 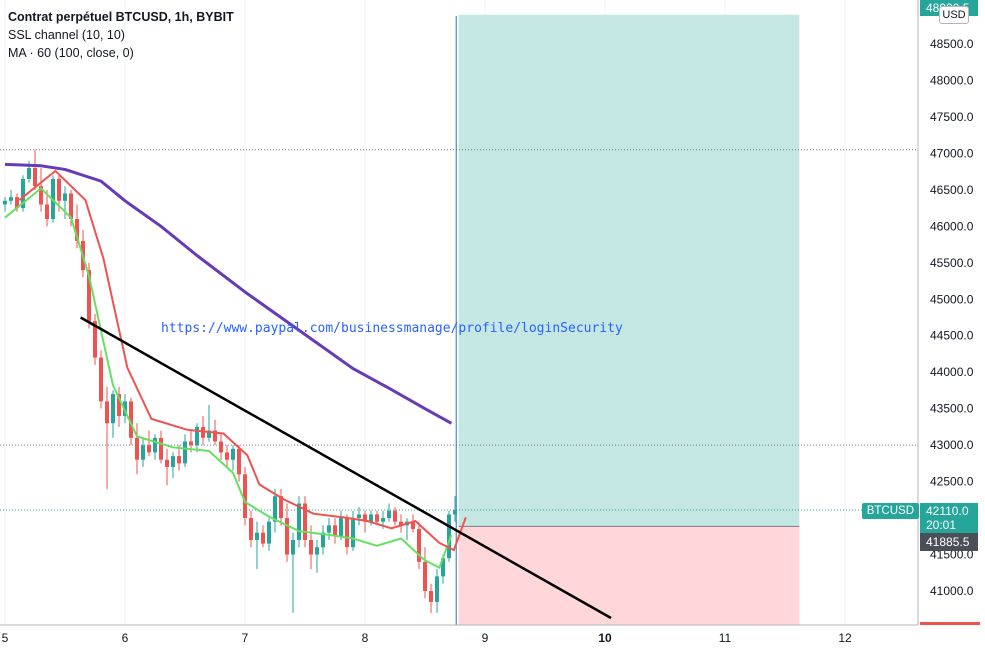 What do you see at coordinates (71, 53) in the screenshot?
I see `ma-indicator-label: MA · 60 (100, close, 0)` at bounding box center [71, 53].